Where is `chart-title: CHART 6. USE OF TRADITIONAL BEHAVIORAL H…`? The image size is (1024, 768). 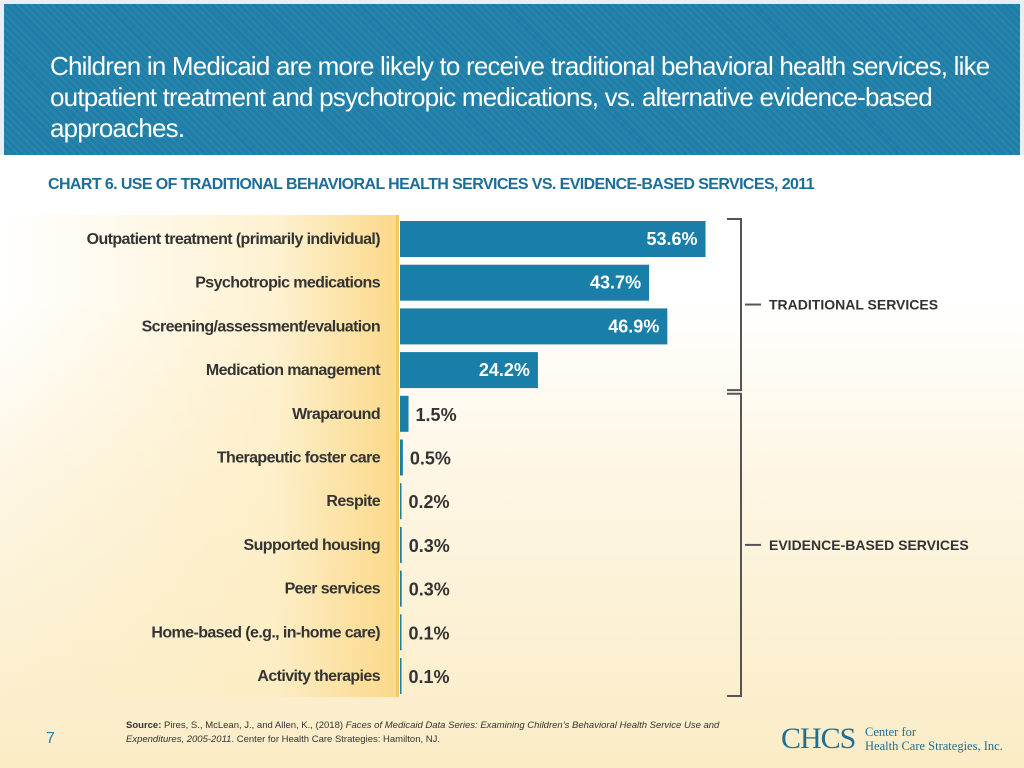
chart-title: CHART 6. USE OF TRADITIONAL BEHAVIORAL H… is located at coordinates (431, 184).